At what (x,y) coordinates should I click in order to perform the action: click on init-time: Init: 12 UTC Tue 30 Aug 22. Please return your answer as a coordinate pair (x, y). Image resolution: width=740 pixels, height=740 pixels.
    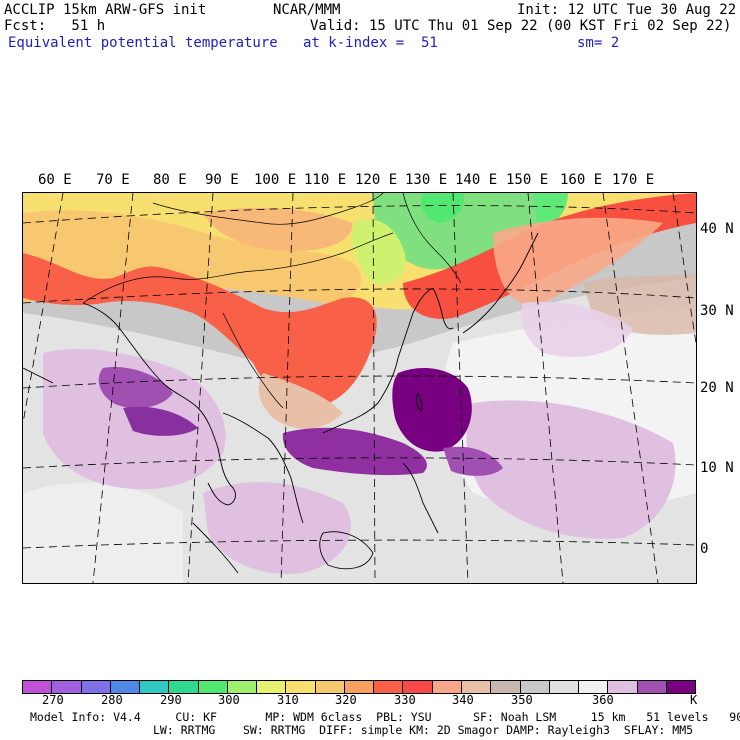
    Looking at the image, I should click on (627, 10).